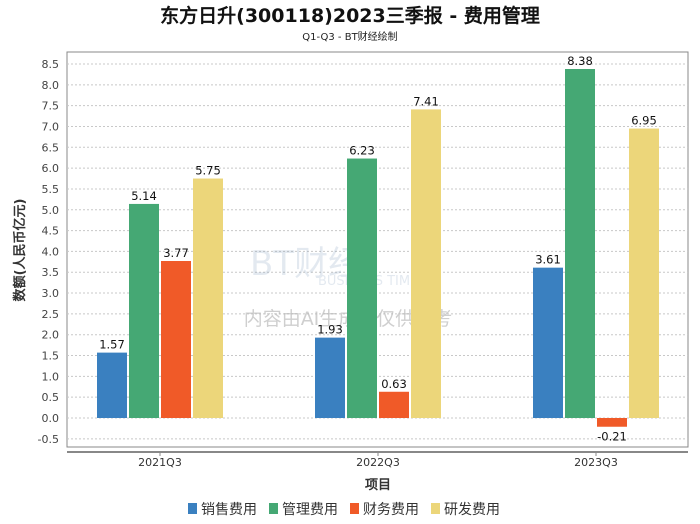 This screenshot has width=700, height=524. What do you see at coordinates (51, 356) in the screenshot?
I see `y-tick-label: 1.5` at bounding box center [51, 356].